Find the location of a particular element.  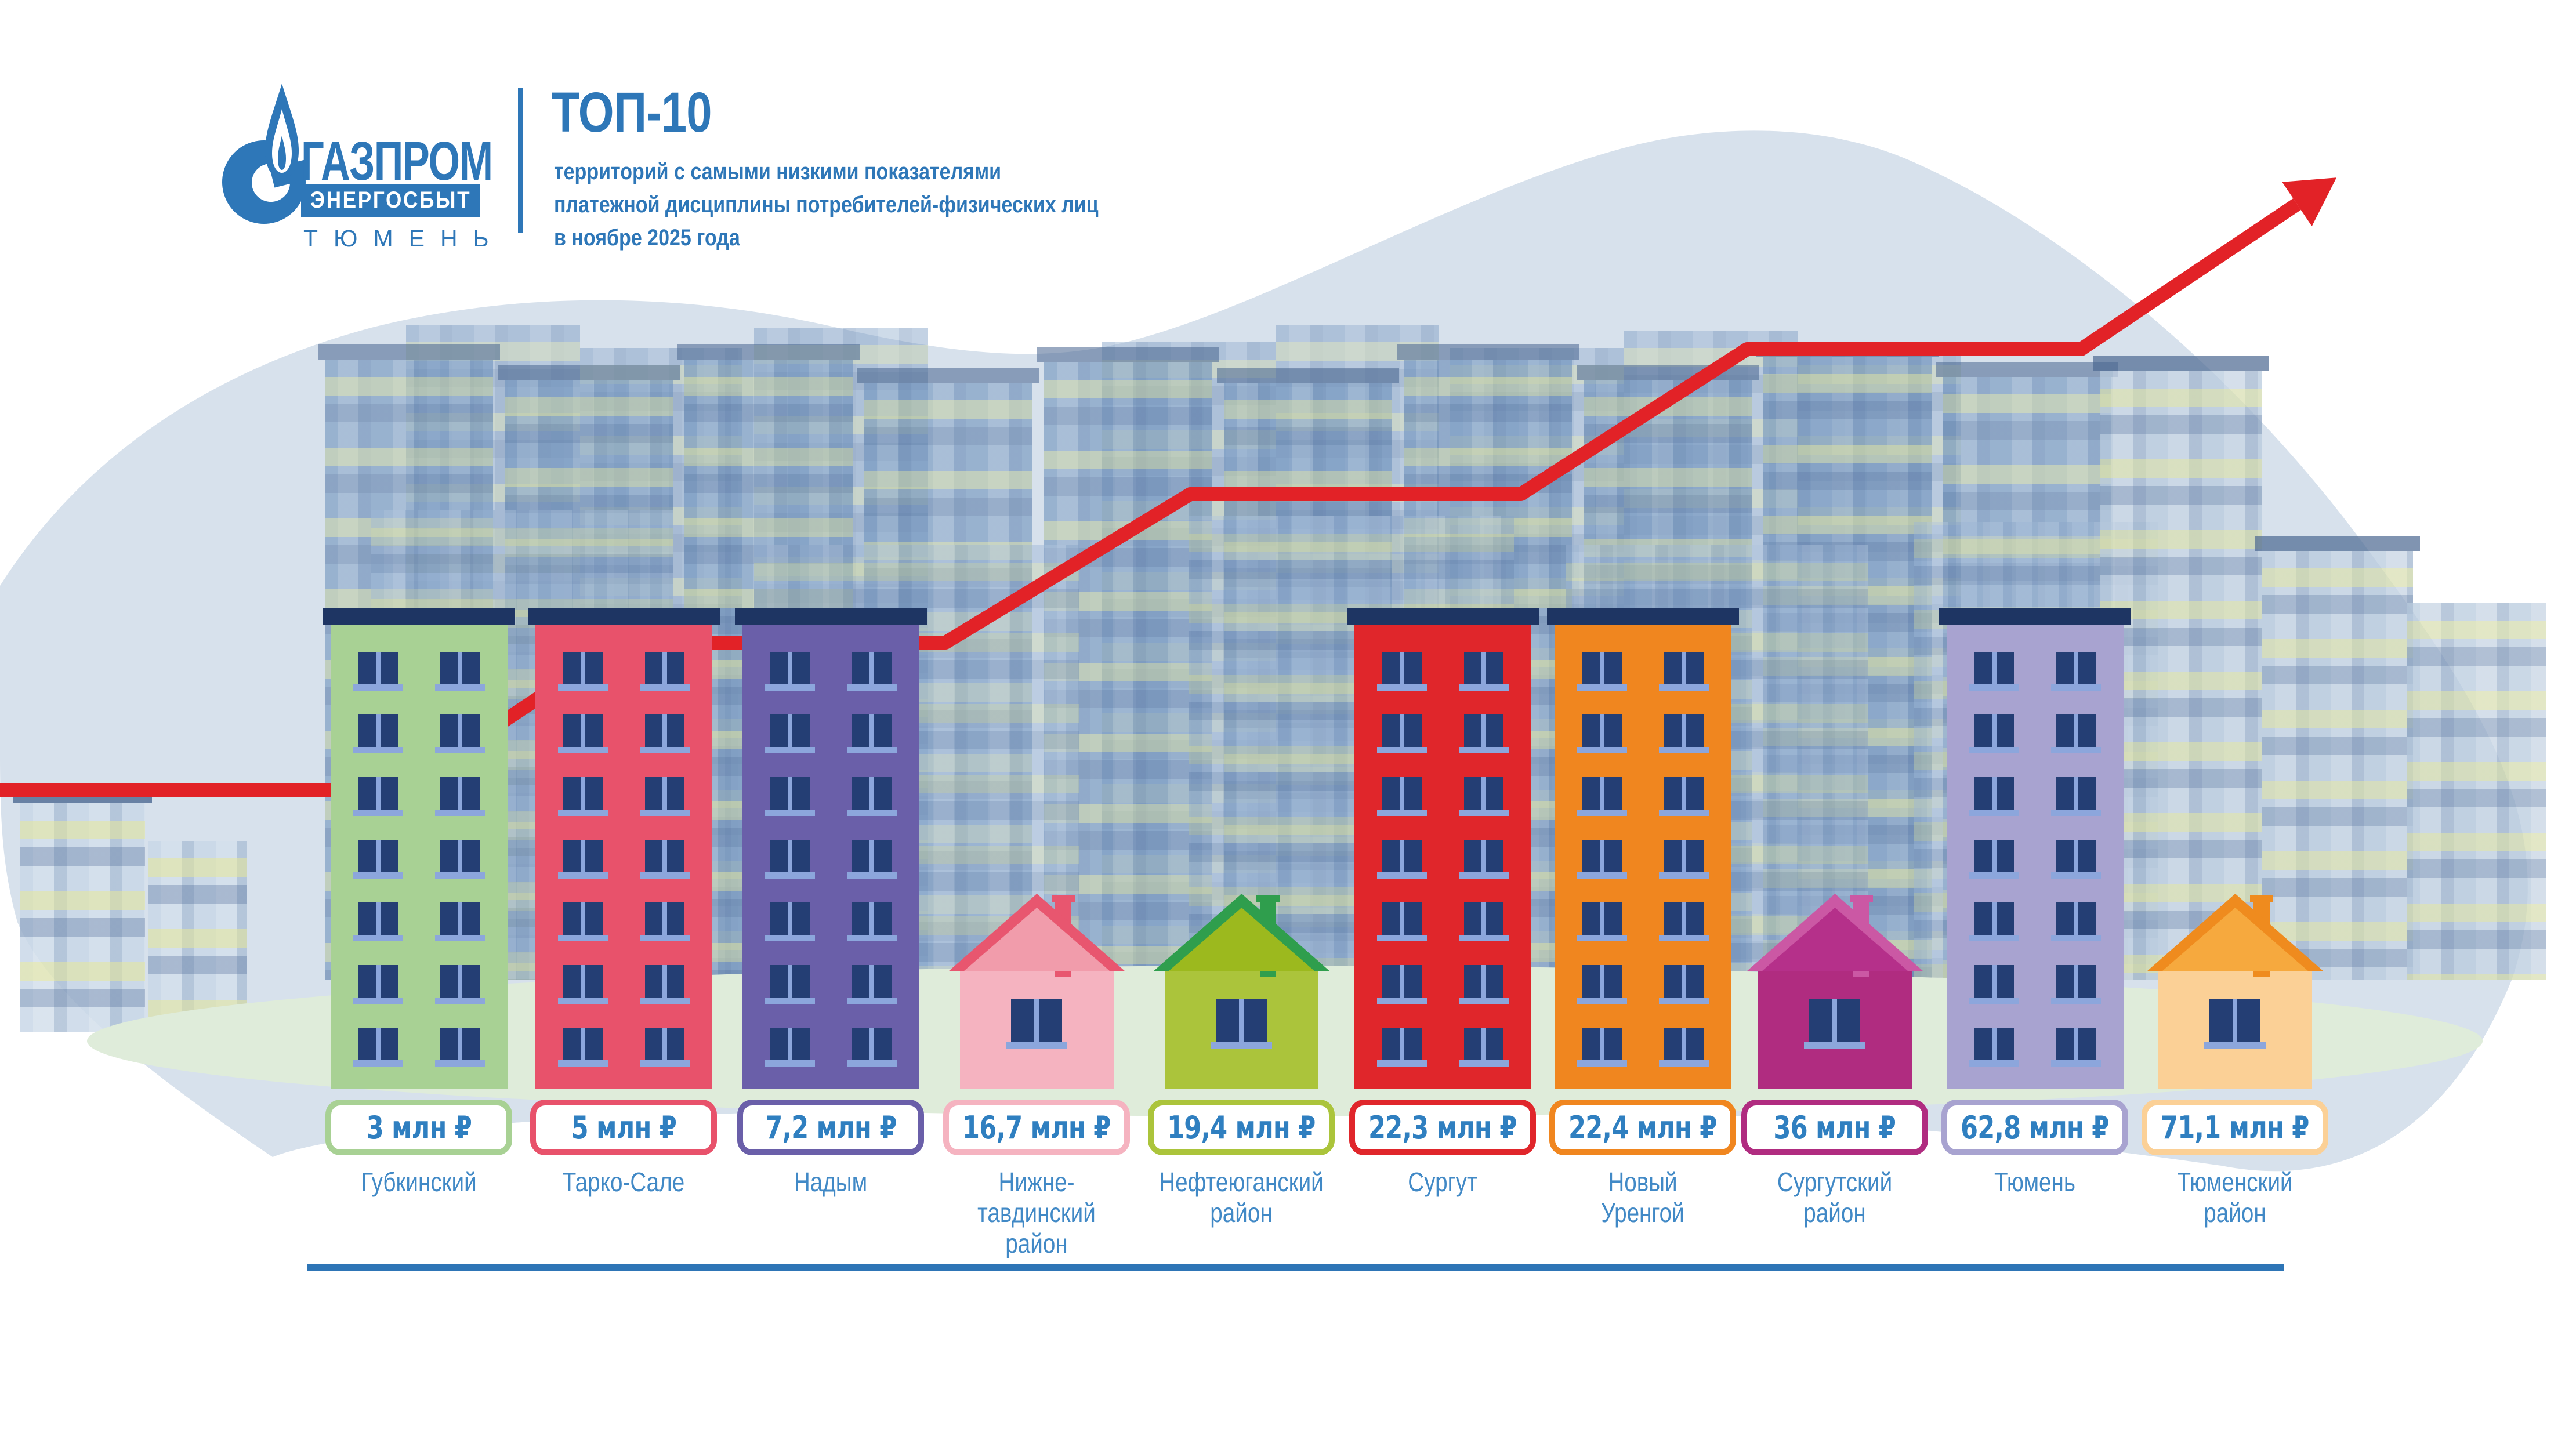

territory-label-tarko-sale: Тарко-Сале is located at coordinates (624, 1182).